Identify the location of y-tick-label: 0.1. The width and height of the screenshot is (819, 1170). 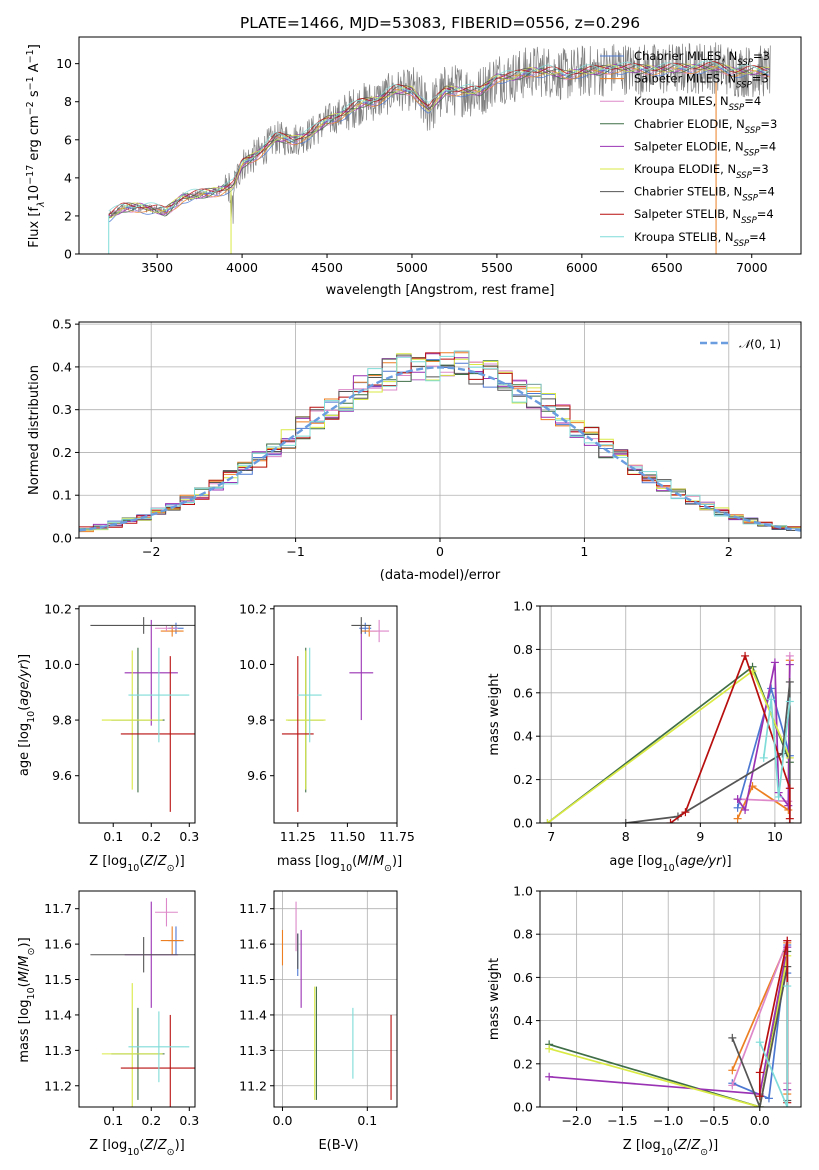
(62, 495).